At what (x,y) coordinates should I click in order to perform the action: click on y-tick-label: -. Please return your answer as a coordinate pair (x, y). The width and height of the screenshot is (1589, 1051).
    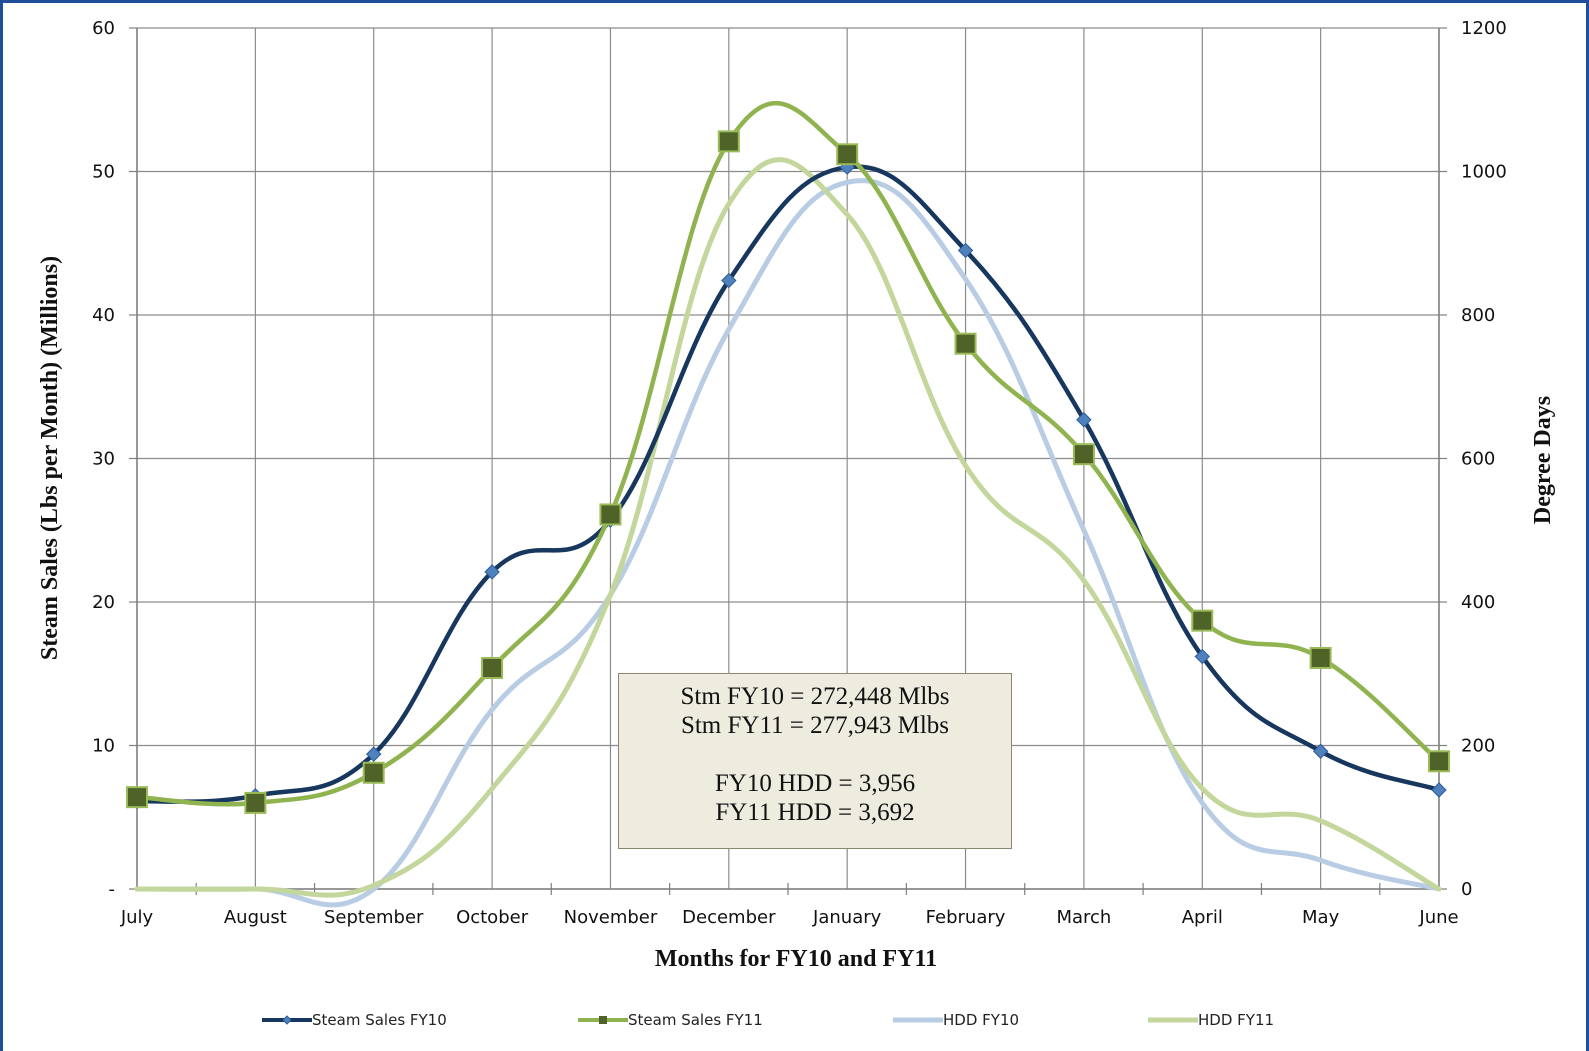
    Looking at the image, I should click on (112, 889).